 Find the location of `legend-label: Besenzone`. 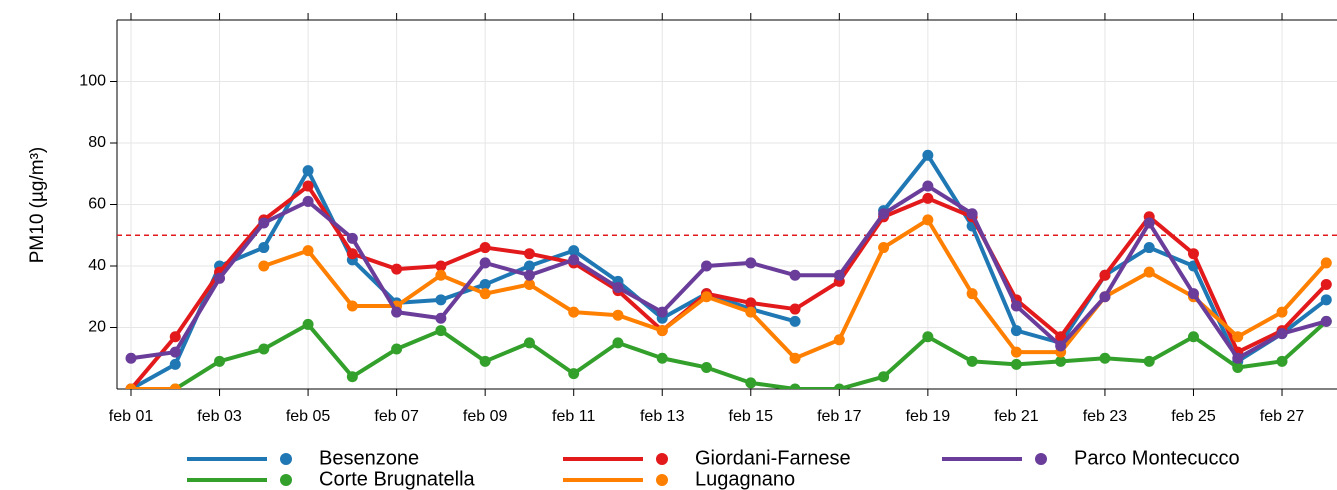

legend-label: Besenzone is located at coordinates (369, 458).